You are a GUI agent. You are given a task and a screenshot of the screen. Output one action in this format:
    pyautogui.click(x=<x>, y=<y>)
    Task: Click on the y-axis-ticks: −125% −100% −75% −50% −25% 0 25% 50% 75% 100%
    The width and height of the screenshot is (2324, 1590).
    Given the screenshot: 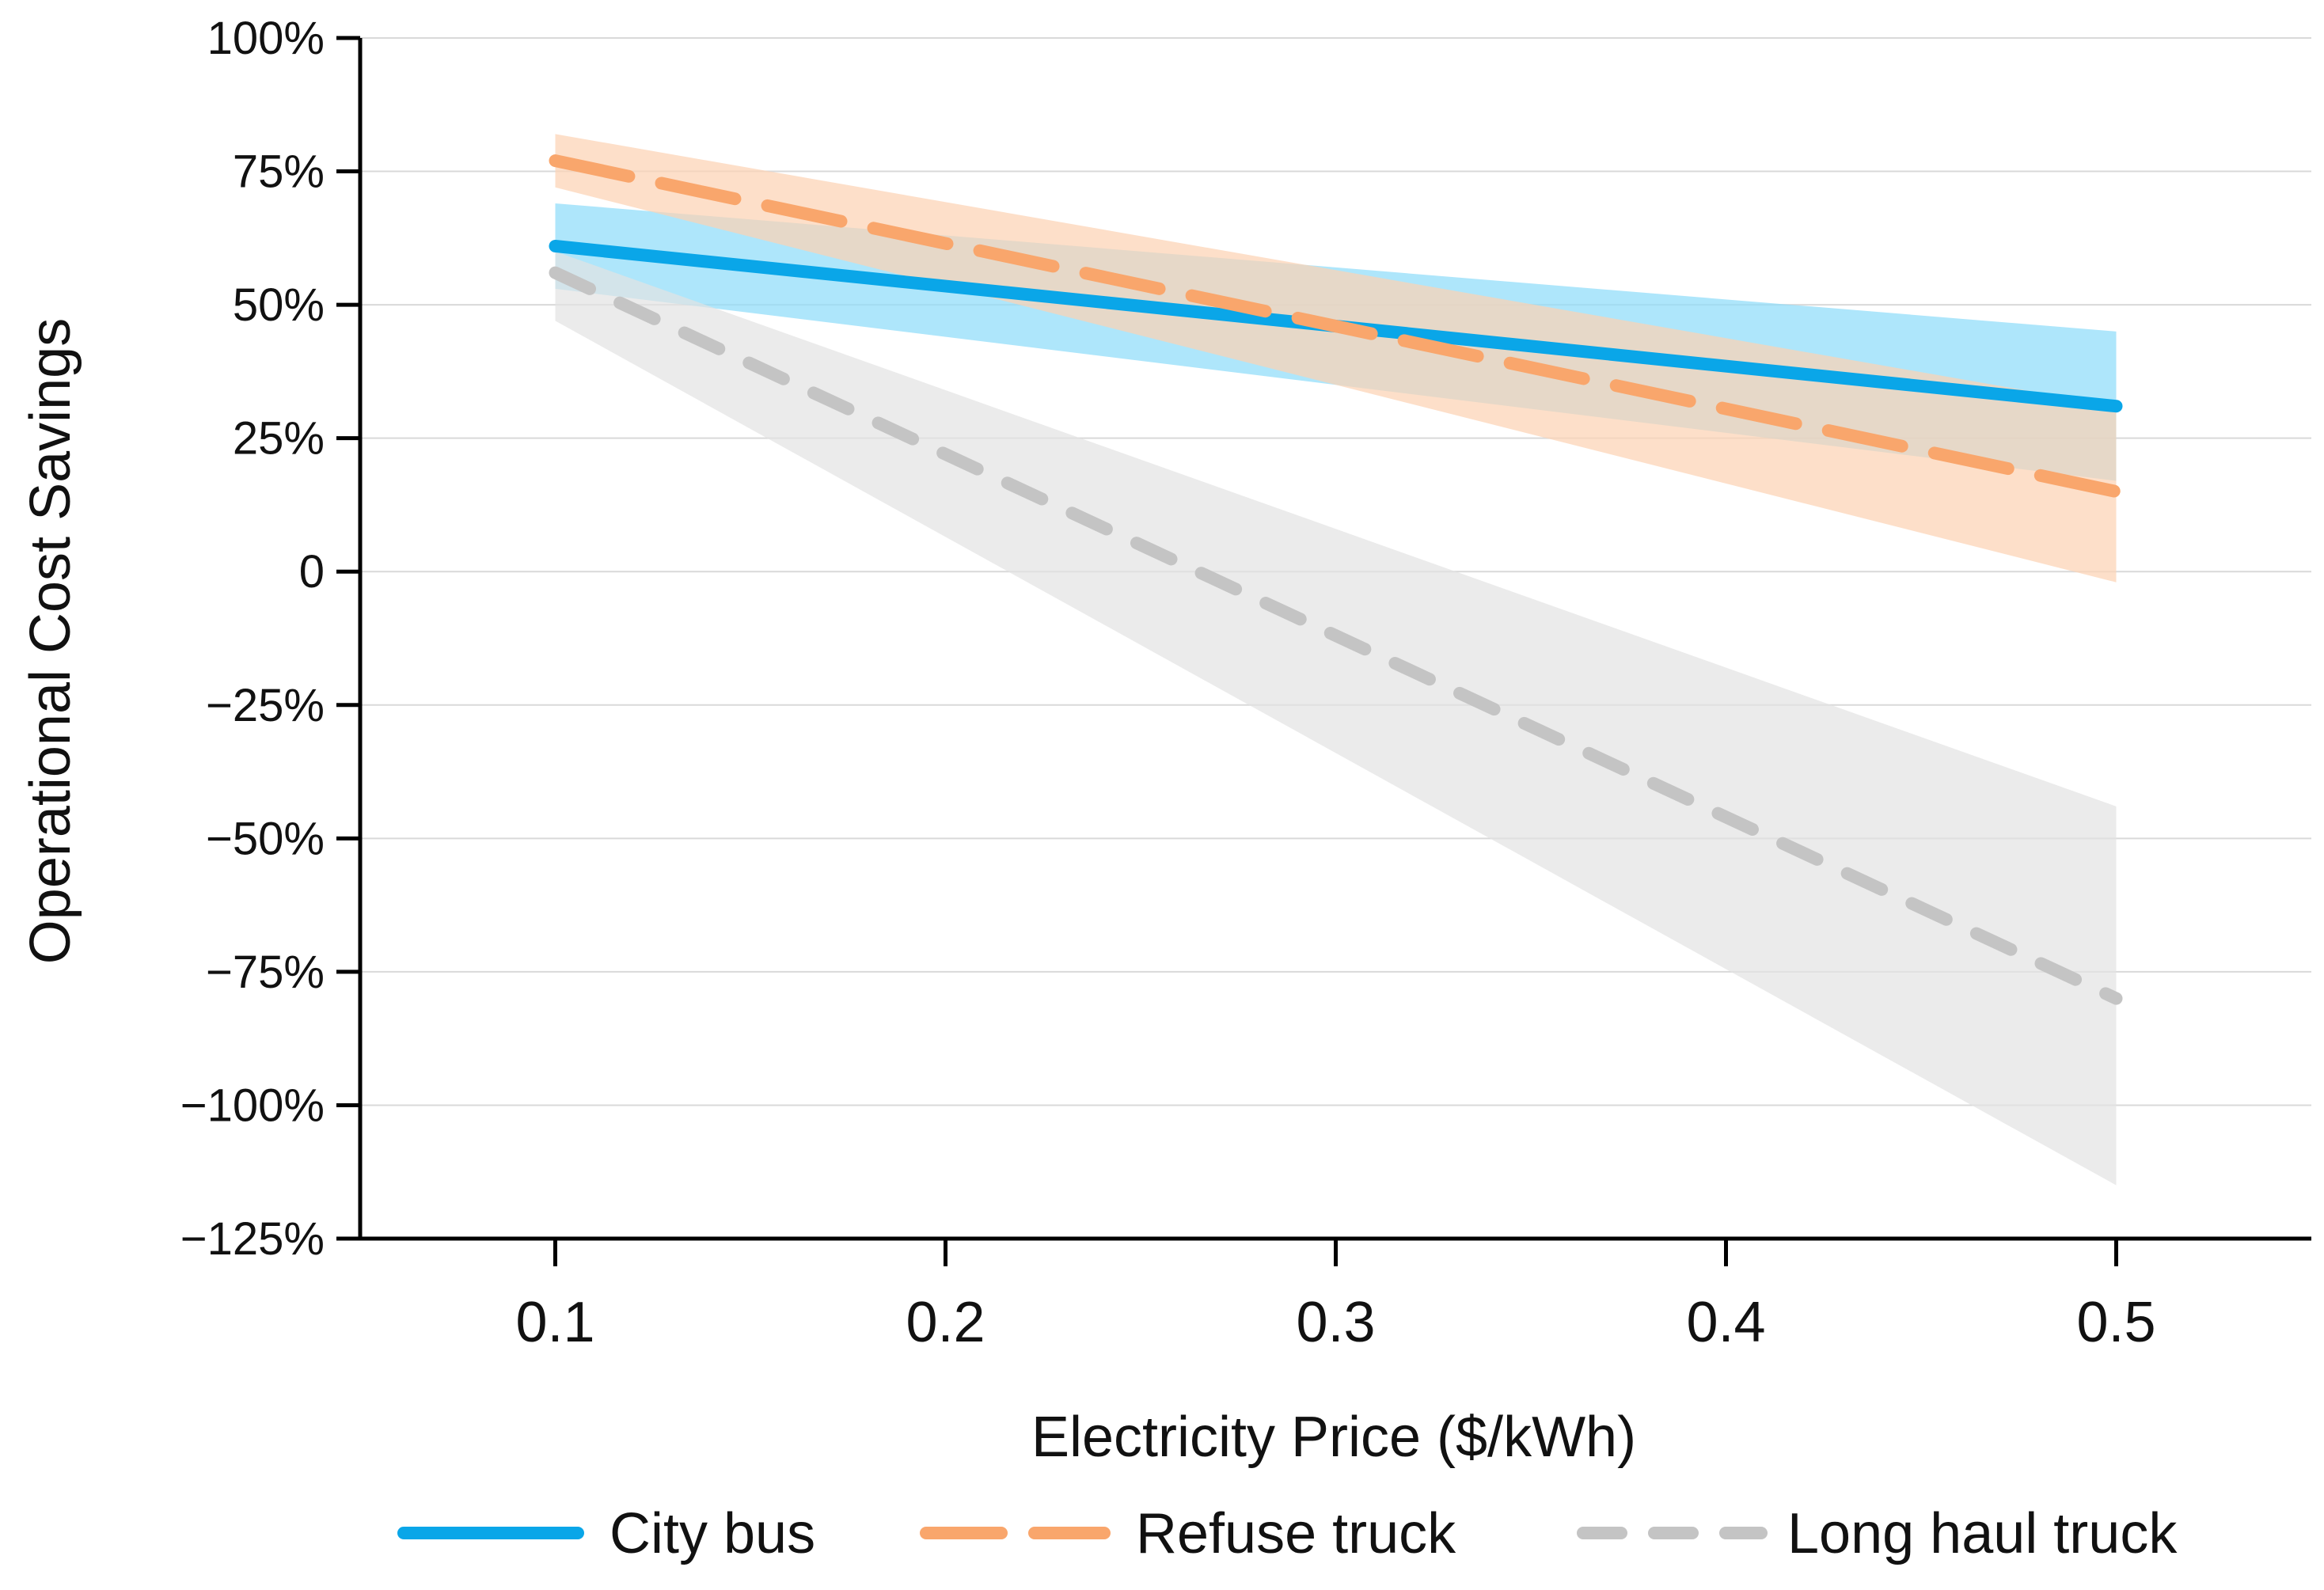 What is the action you would take?
    pyautogui.click(x=270, y=639)
    